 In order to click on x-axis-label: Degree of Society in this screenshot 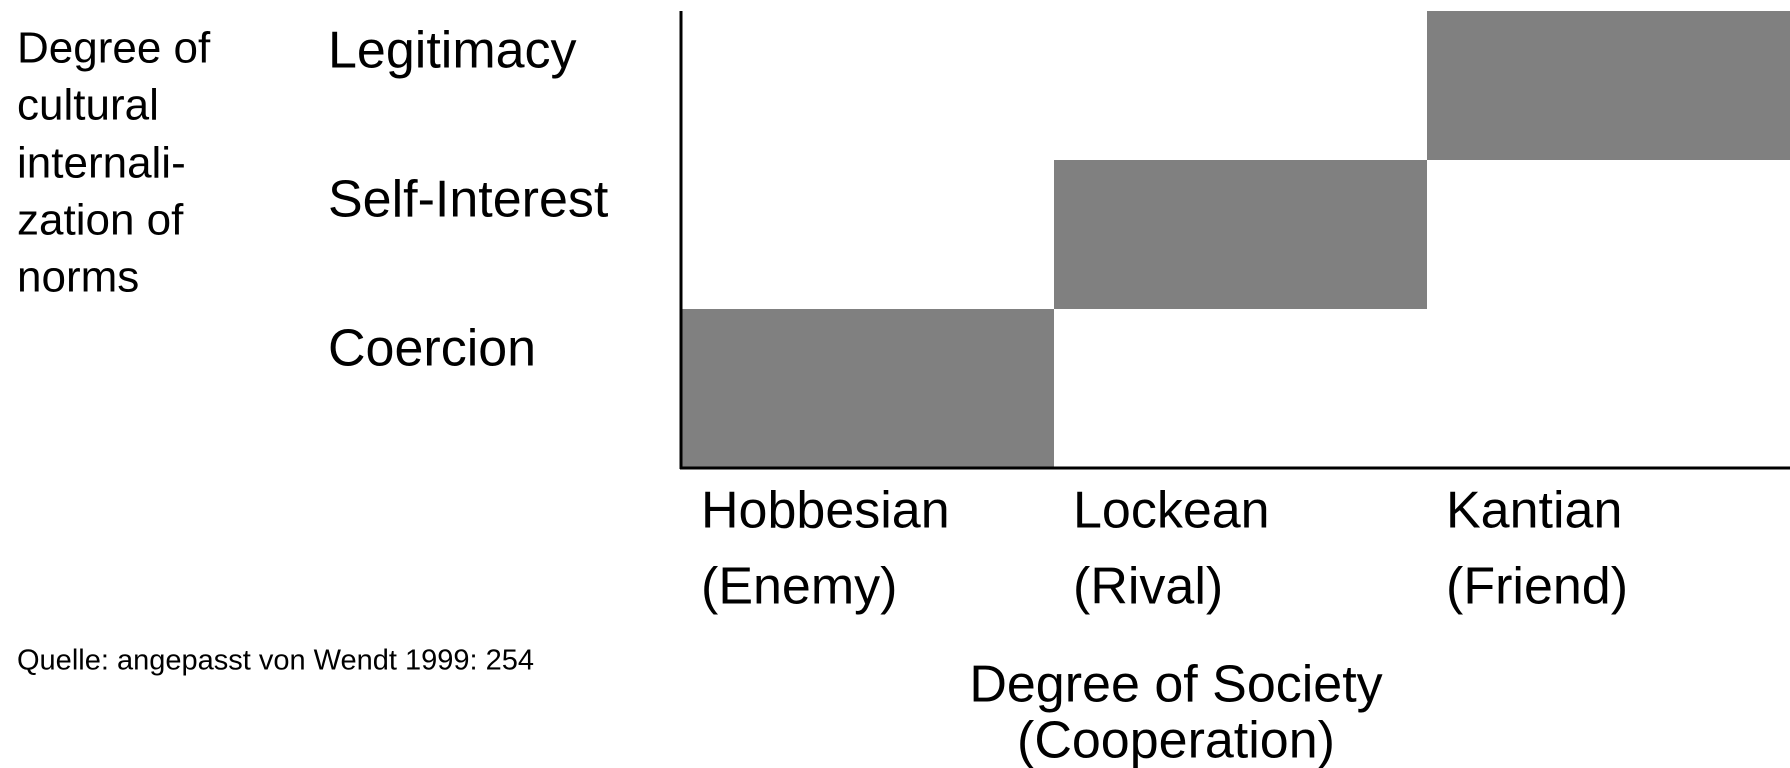, I will do `click(1175, 685)`.